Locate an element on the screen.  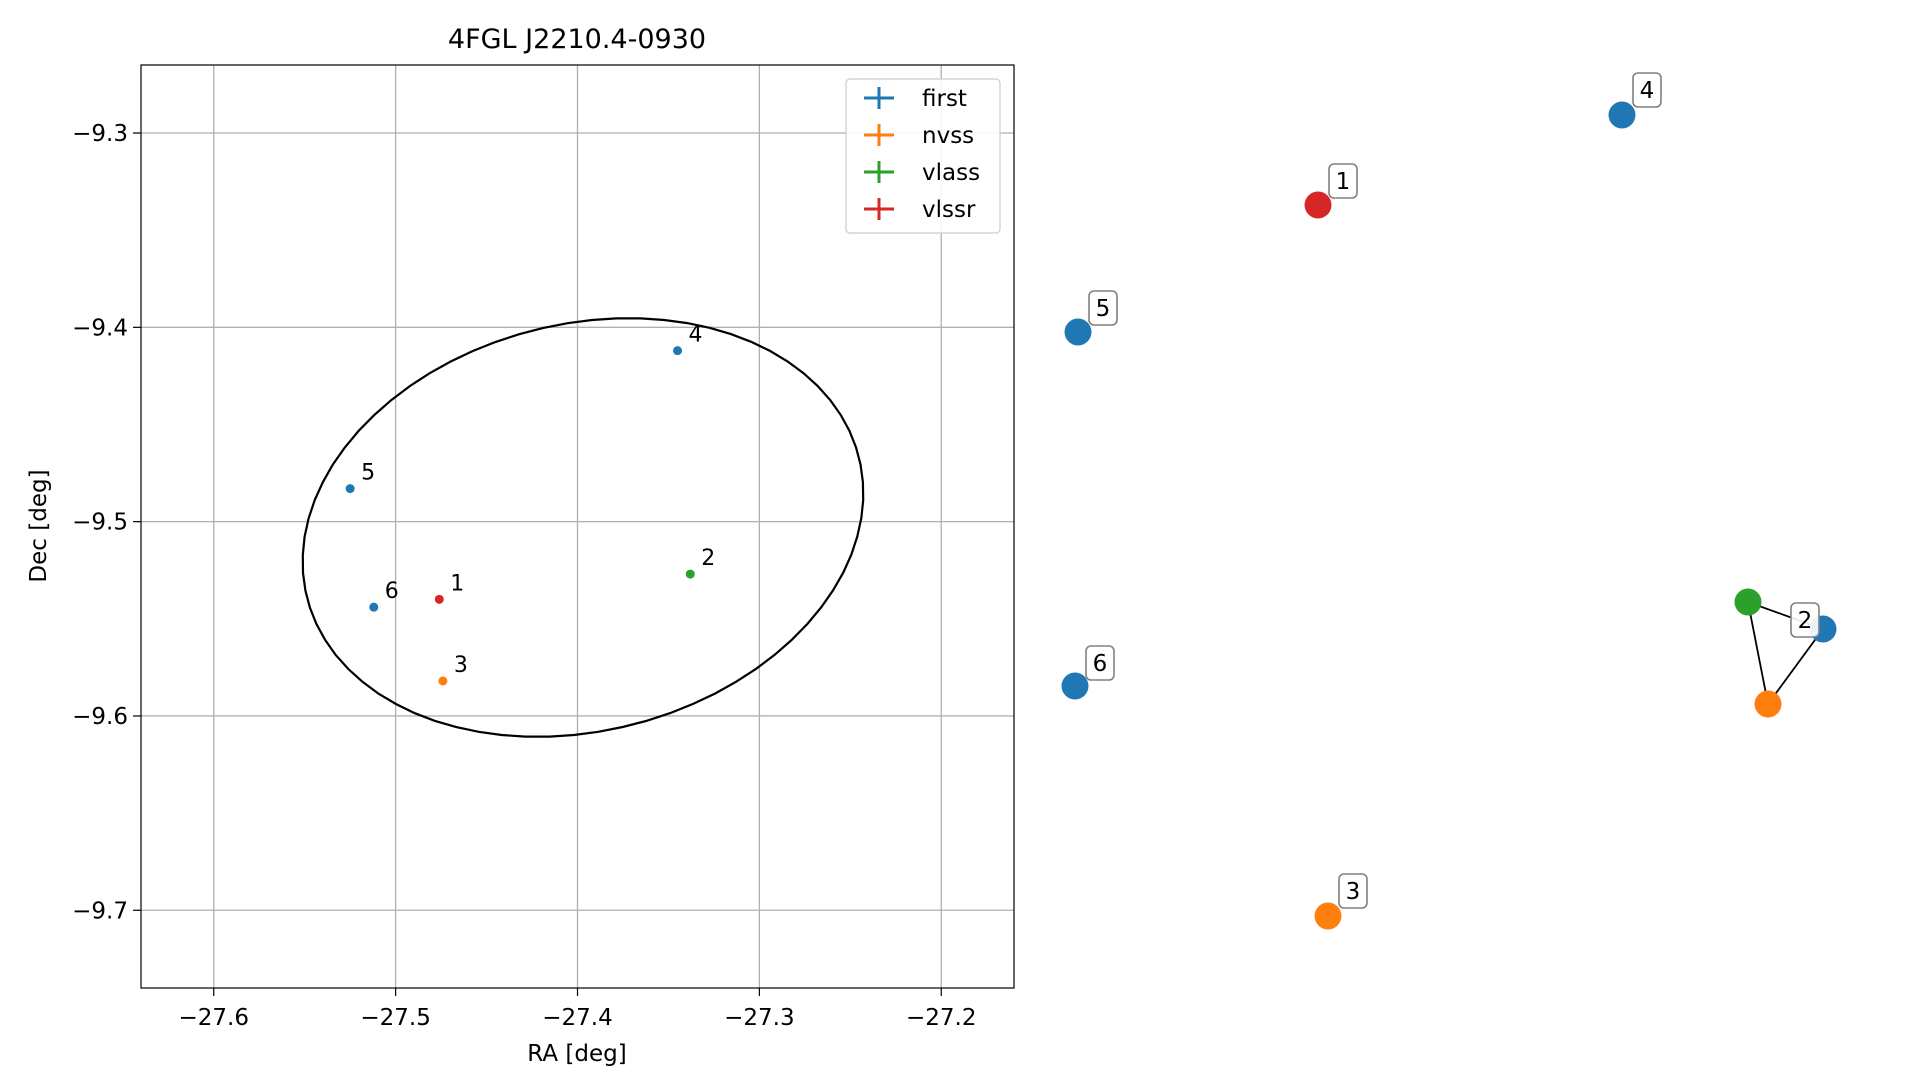
point-label: 5 is located at coordinates (368, 473).